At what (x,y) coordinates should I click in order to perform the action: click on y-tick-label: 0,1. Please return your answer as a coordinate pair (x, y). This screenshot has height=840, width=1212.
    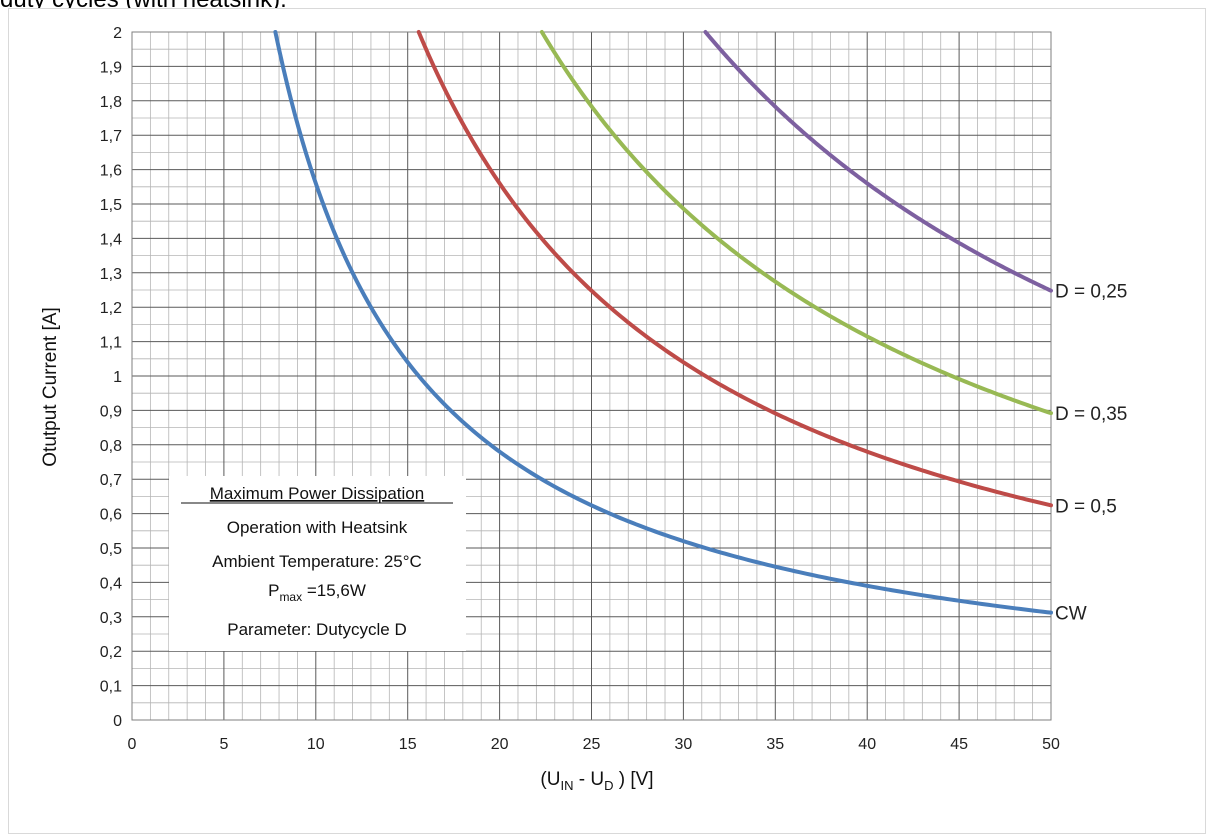
    Looking at the image, I should click on (111, 687).